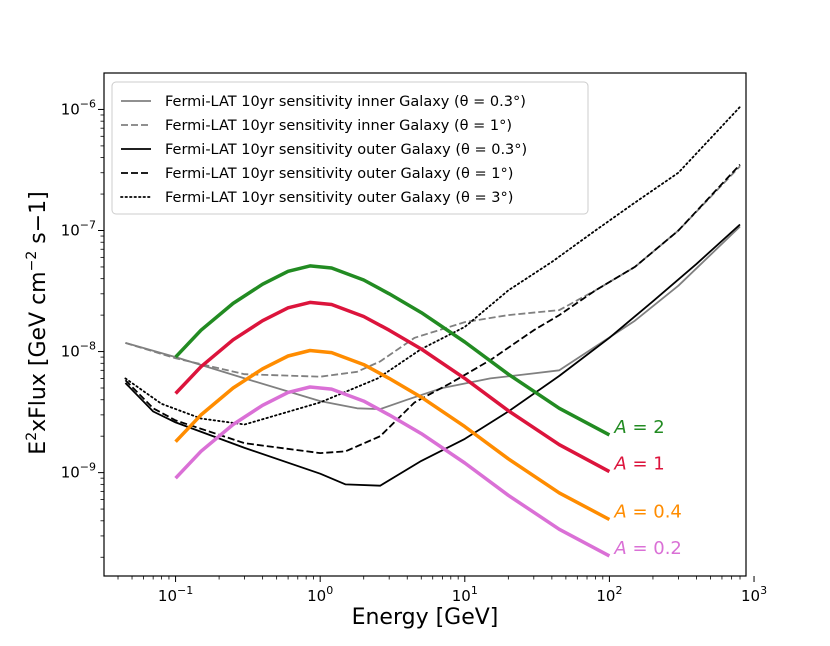 This screenshot has height=646, width=830. I want to click on series-annotation: A = 0.4, so click(647, 512).